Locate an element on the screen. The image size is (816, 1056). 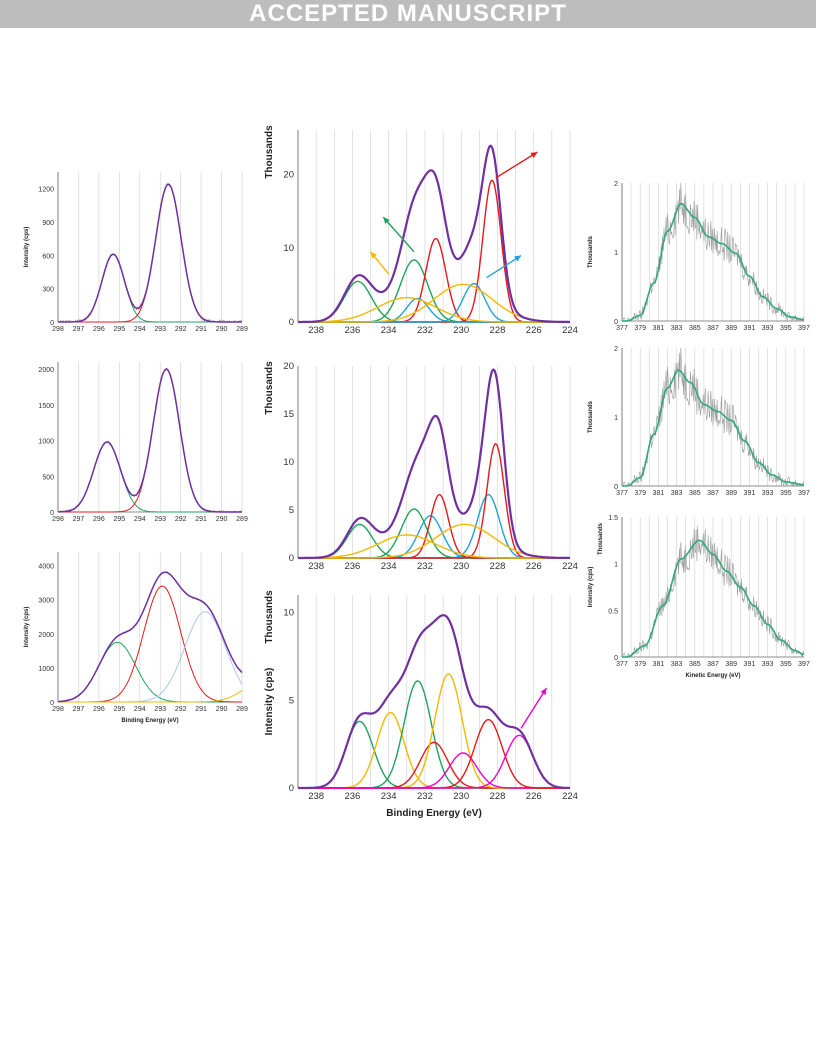
x-tick-label: 397 is located at coordinates (804, 328).